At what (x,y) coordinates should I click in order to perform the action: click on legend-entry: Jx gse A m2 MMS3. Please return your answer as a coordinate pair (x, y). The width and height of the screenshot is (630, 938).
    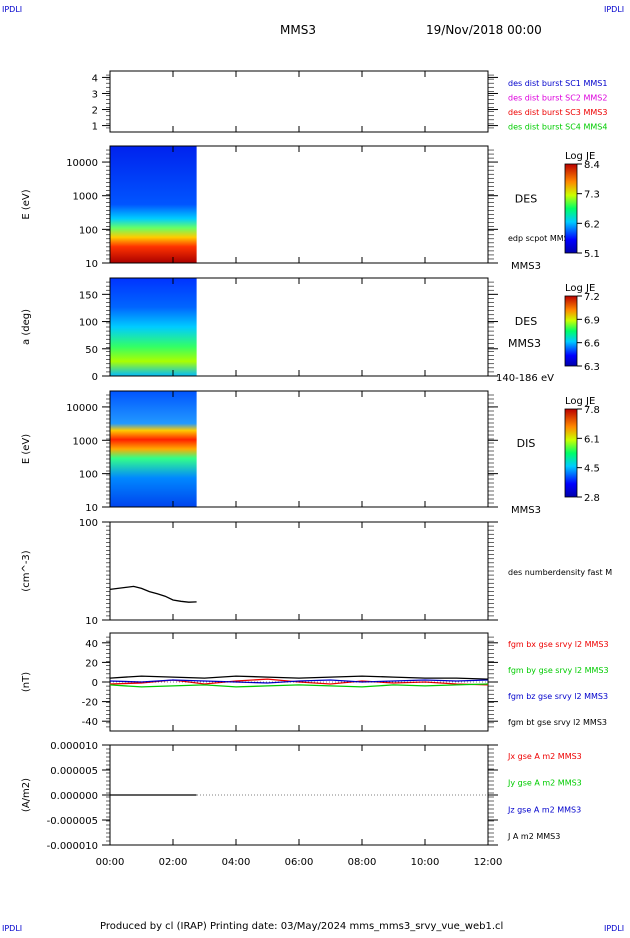
    Looking at the image, I should click on (544, 756).